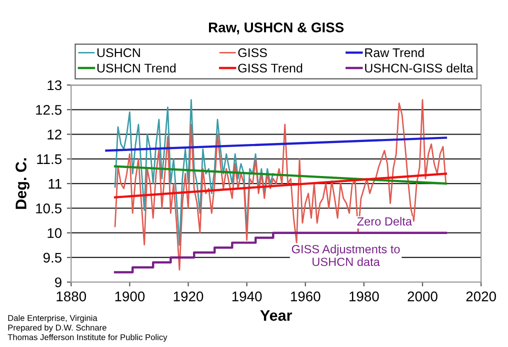 This screenshot has height=347, width=508. What do you see at coordinates (49, 159) in the screenshot?
I see `y-tick-label: 11.5` at bounding box center [49, 159].